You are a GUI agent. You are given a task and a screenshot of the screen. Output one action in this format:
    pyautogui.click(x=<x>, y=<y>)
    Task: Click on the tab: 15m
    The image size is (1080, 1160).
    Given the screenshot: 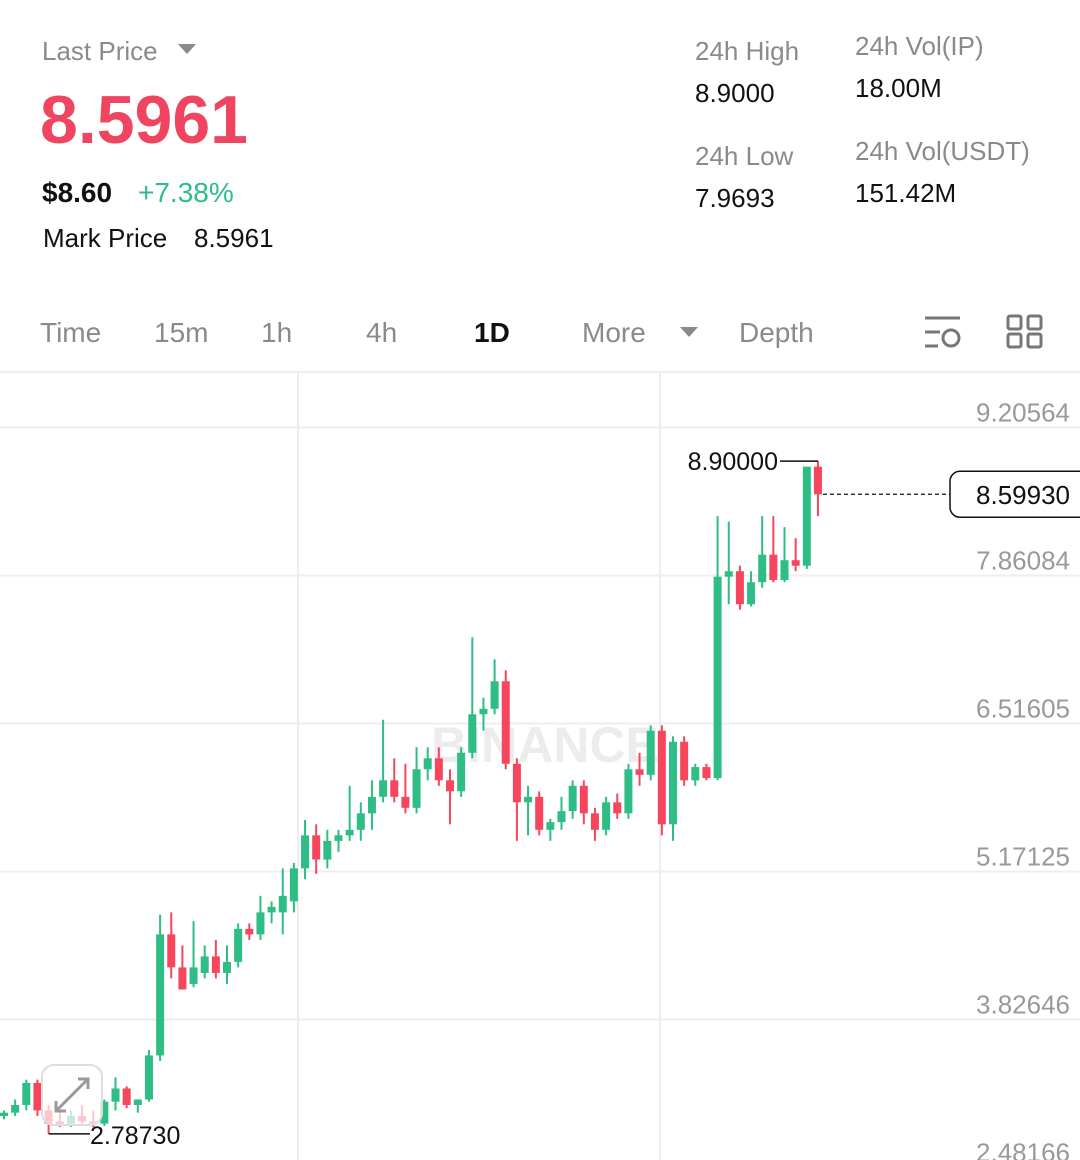 What is the action you would take?
    pyautogui.click(x=181, y=332)
    